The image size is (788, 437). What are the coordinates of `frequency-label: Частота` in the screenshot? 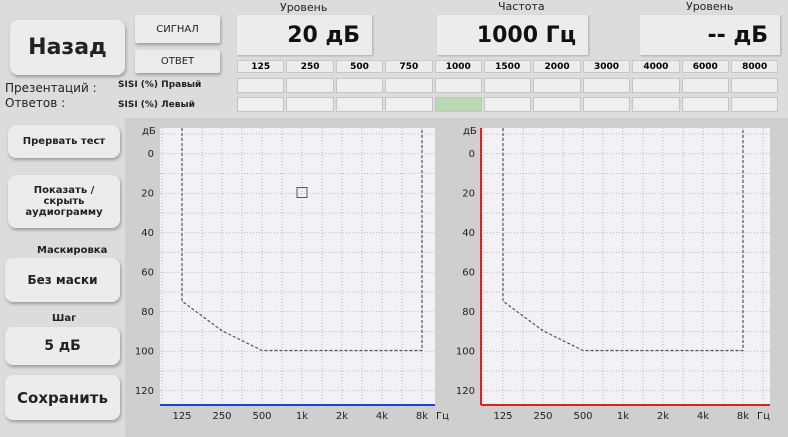 It's located at (521, 6).